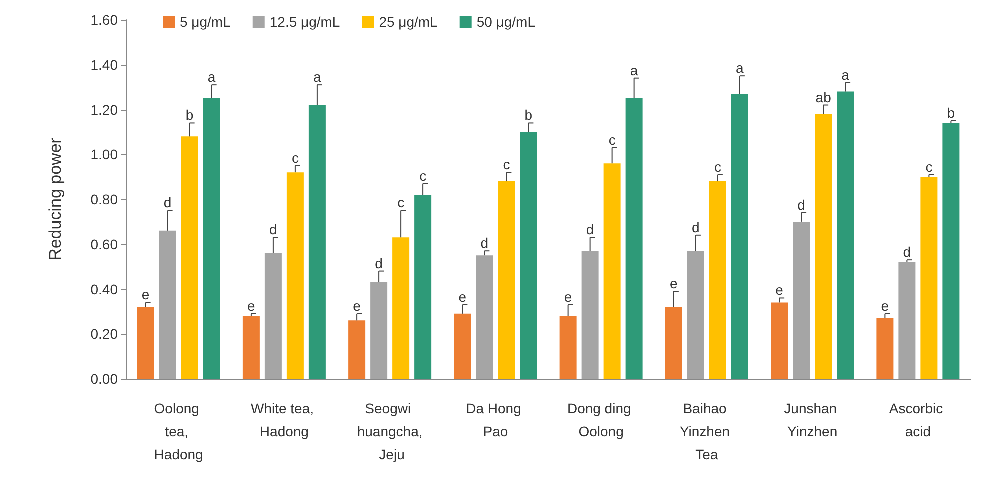 This screenshot has height=495, width=999. Describe the element at coordinates (104, 244) in the screenshot. I see `y-tick-label: 0.60` at that location.